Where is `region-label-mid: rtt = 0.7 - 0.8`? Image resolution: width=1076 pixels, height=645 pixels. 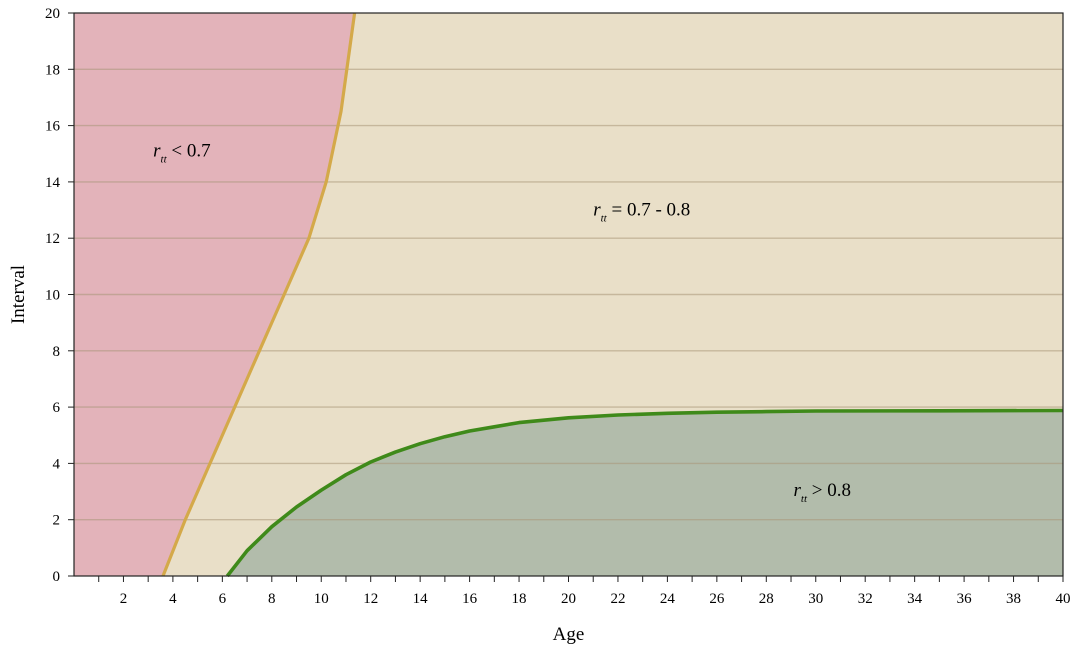
region-label-mid: rtt = 0.7 - 0.8 is located at coordinates (641, 212).